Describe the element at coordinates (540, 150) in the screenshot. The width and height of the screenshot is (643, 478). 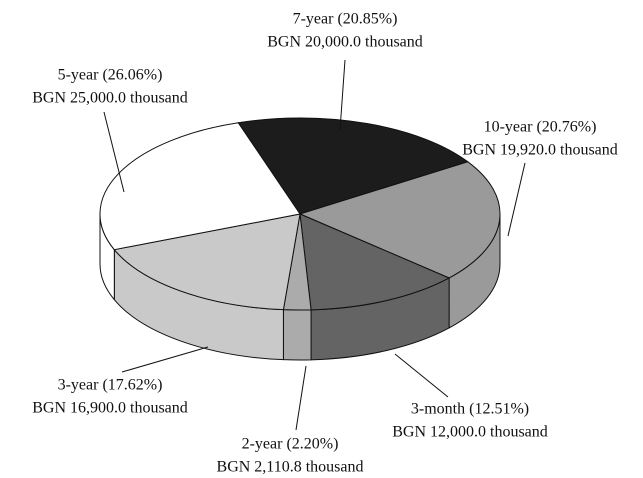
I see `amount-label: BGN 19,920.0 thousand` at that location.